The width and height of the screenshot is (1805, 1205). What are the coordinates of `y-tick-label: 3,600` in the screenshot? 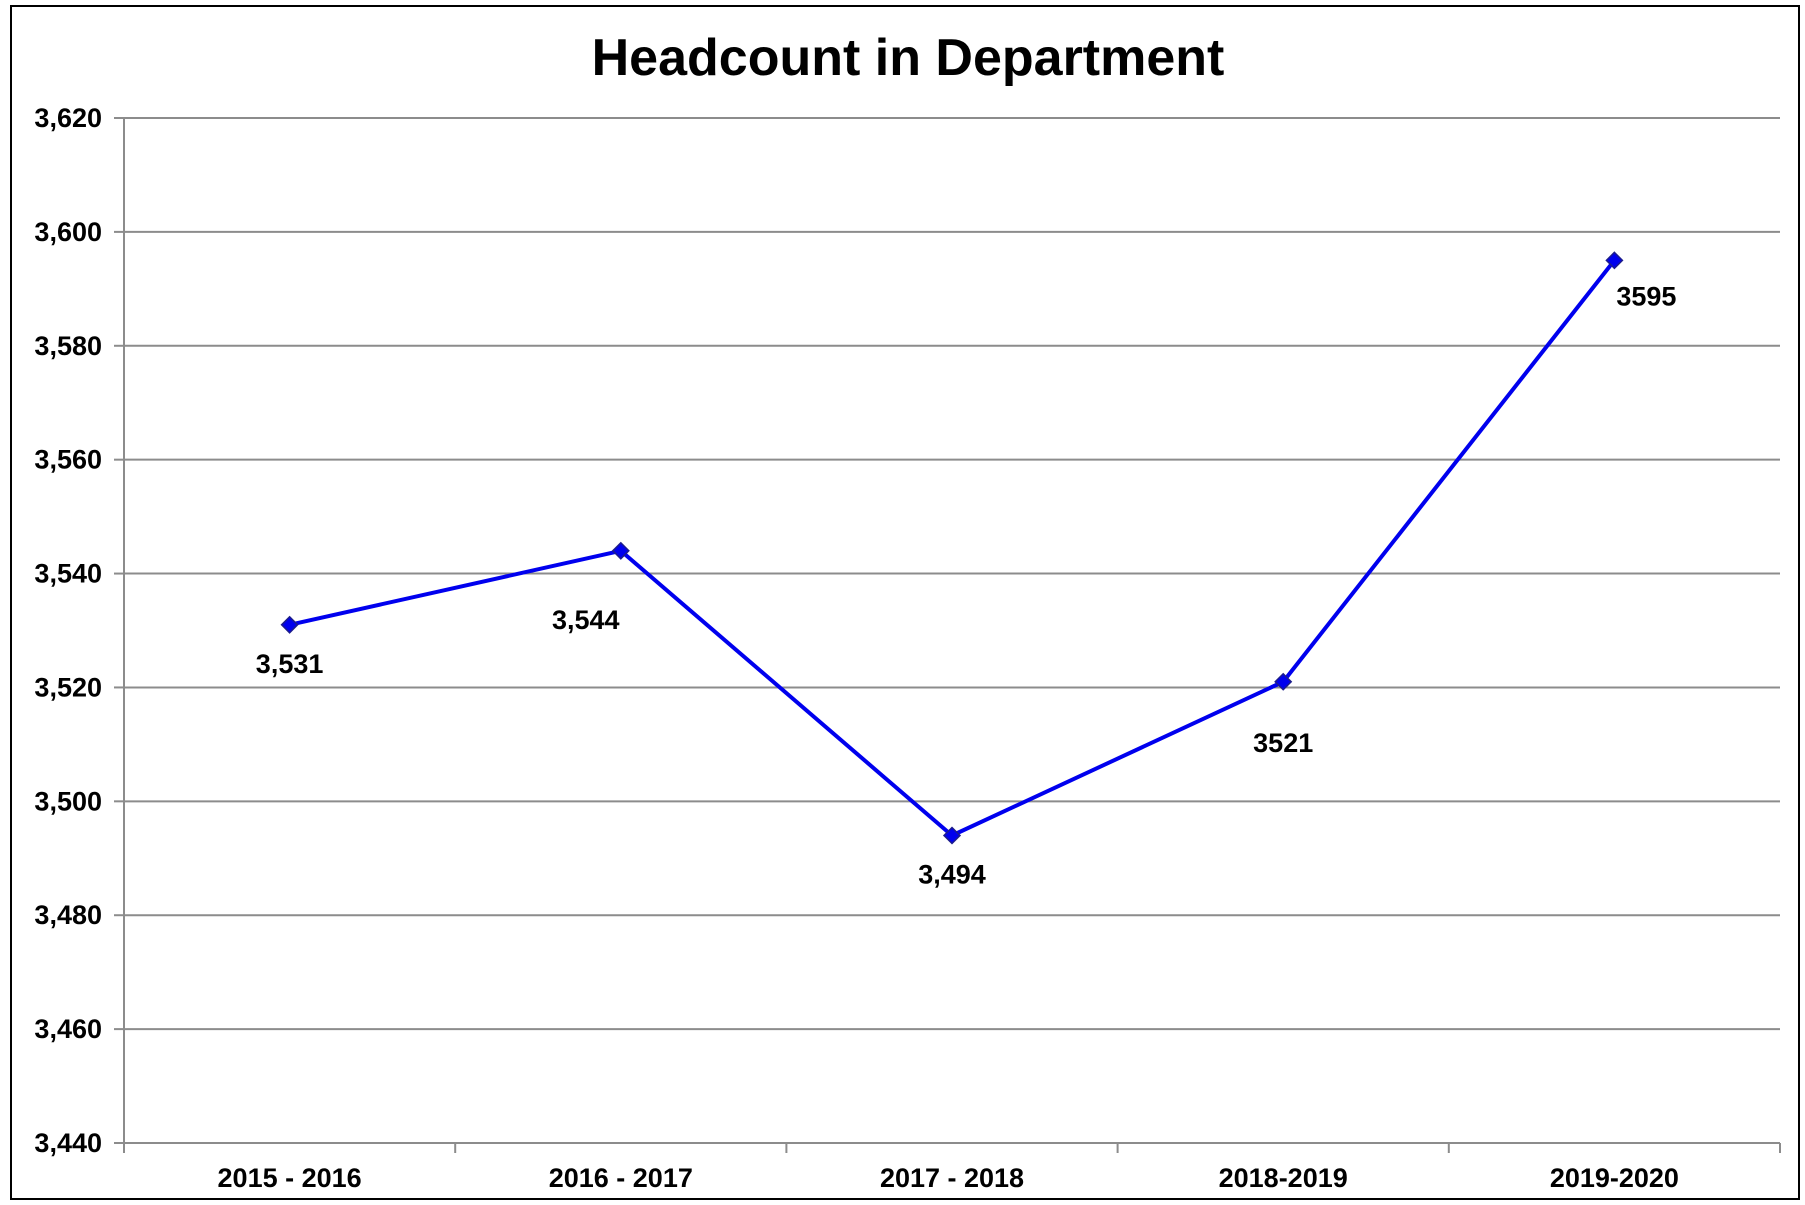 It's located at (68, 232).